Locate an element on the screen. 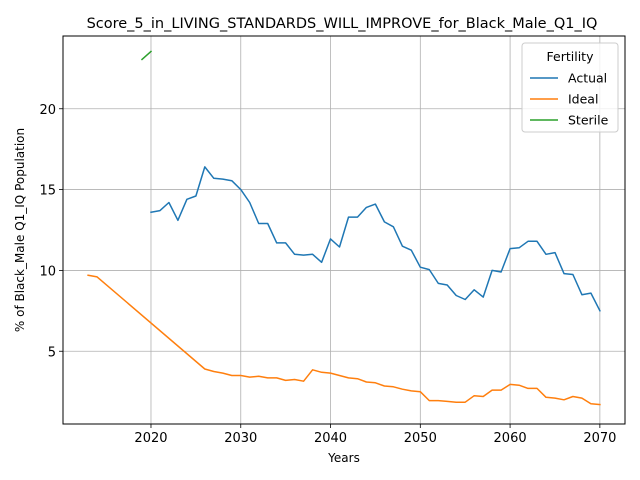  y-tick-label: 5 is located at coordinates (52, 352).